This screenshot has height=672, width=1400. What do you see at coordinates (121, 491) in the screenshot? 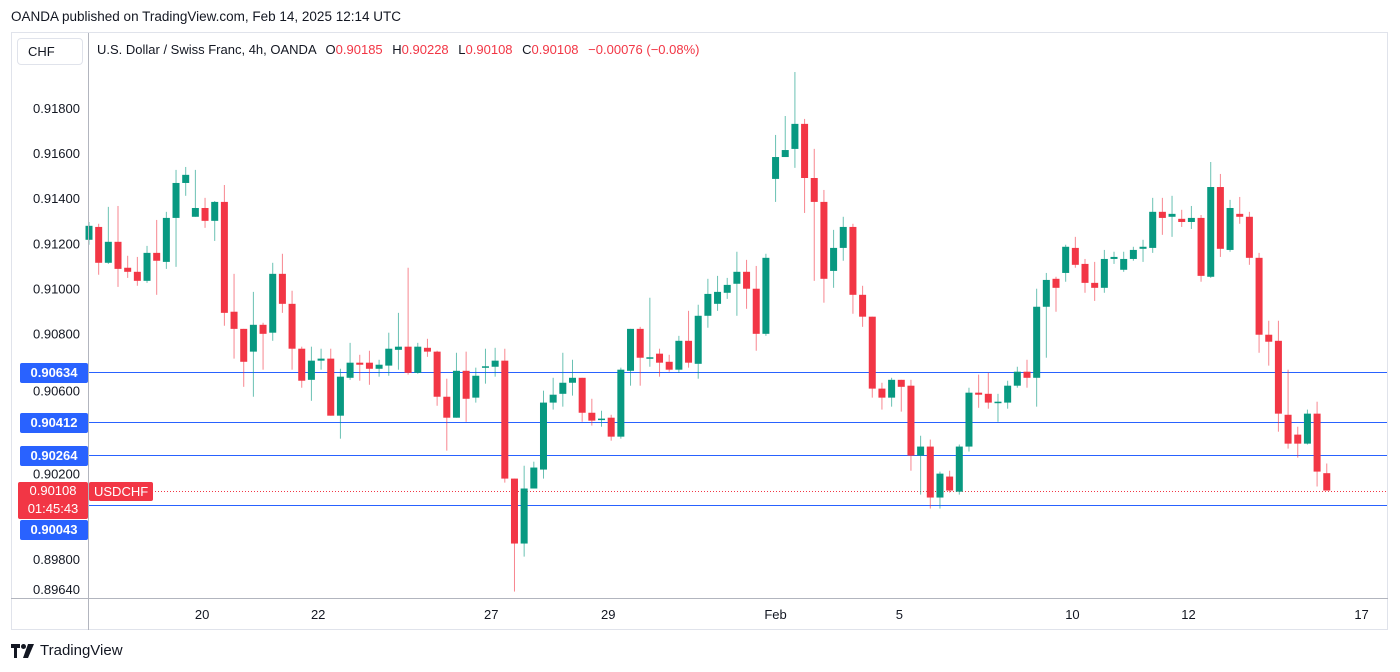
I see `symbol-tag: USDCHF` at bounding box center [121, 491].